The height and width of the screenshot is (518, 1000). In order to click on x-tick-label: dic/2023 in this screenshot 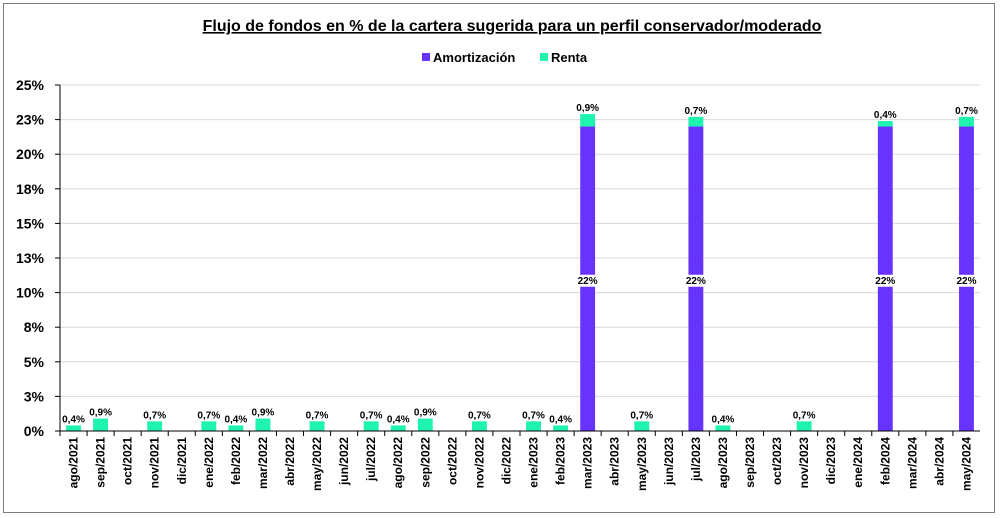, I will do `click(831, 461)`.